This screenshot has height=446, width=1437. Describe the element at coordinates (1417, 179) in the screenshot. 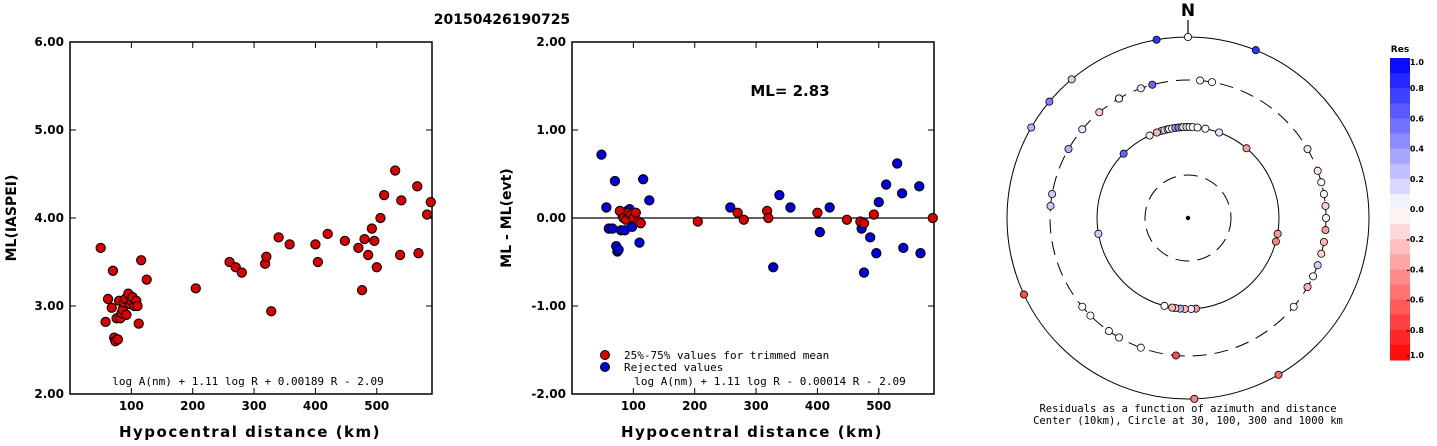

I see `colorbar-tick-label: 0.2` at that location.